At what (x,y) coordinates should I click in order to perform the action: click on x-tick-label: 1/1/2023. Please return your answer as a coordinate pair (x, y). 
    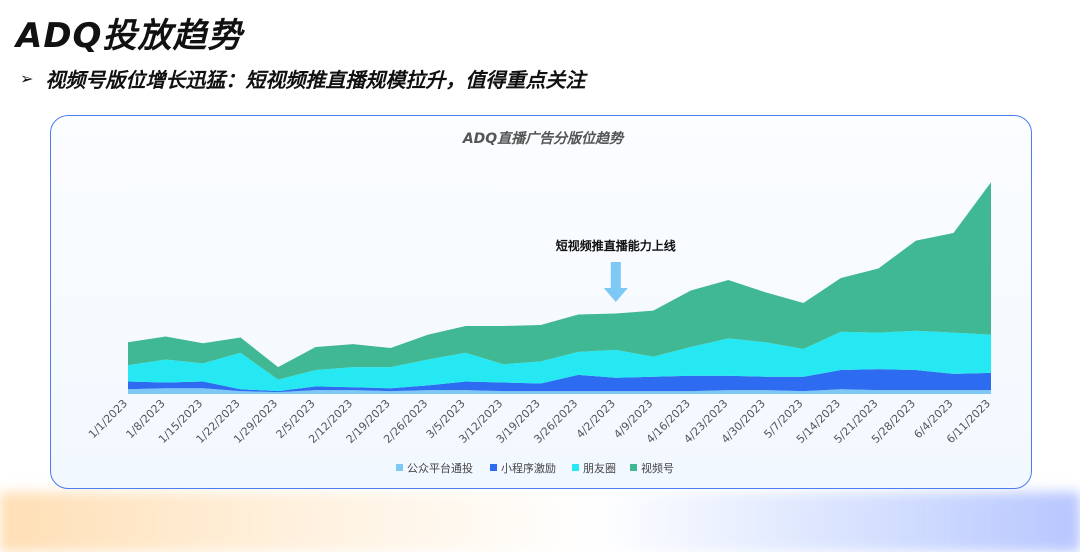
    Looking at the image, I should click on (108, 419).